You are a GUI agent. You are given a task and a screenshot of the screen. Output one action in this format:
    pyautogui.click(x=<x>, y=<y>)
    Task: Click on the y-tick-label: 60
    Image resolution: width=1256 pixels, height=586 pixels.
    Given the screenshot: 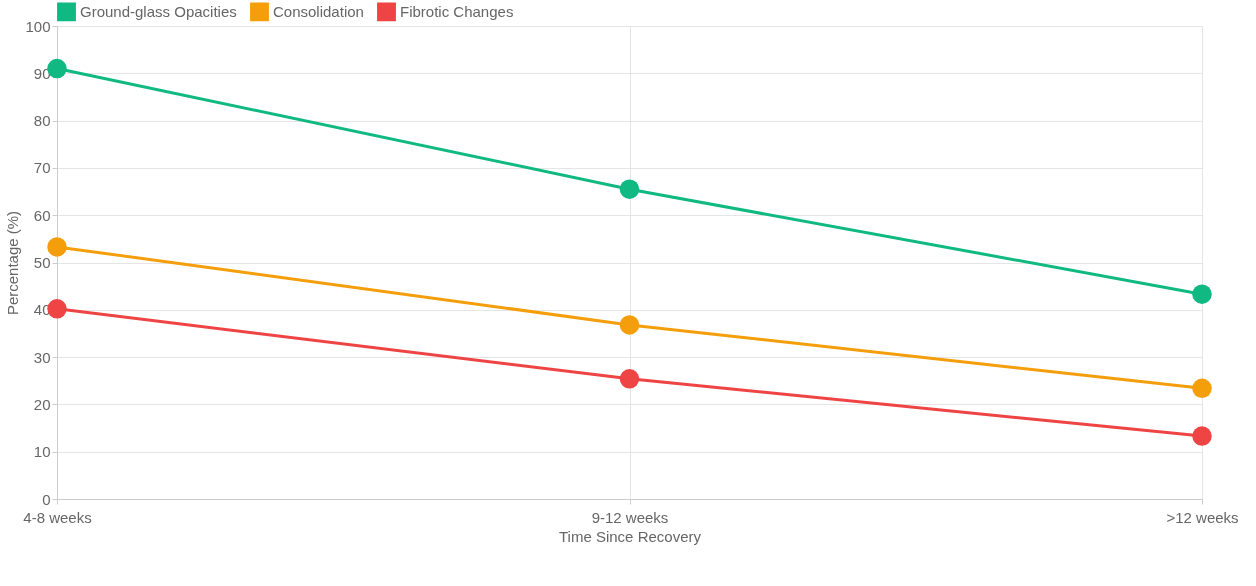 What is the action you would take?
    pyautogui.click(x=42, y=215)
    